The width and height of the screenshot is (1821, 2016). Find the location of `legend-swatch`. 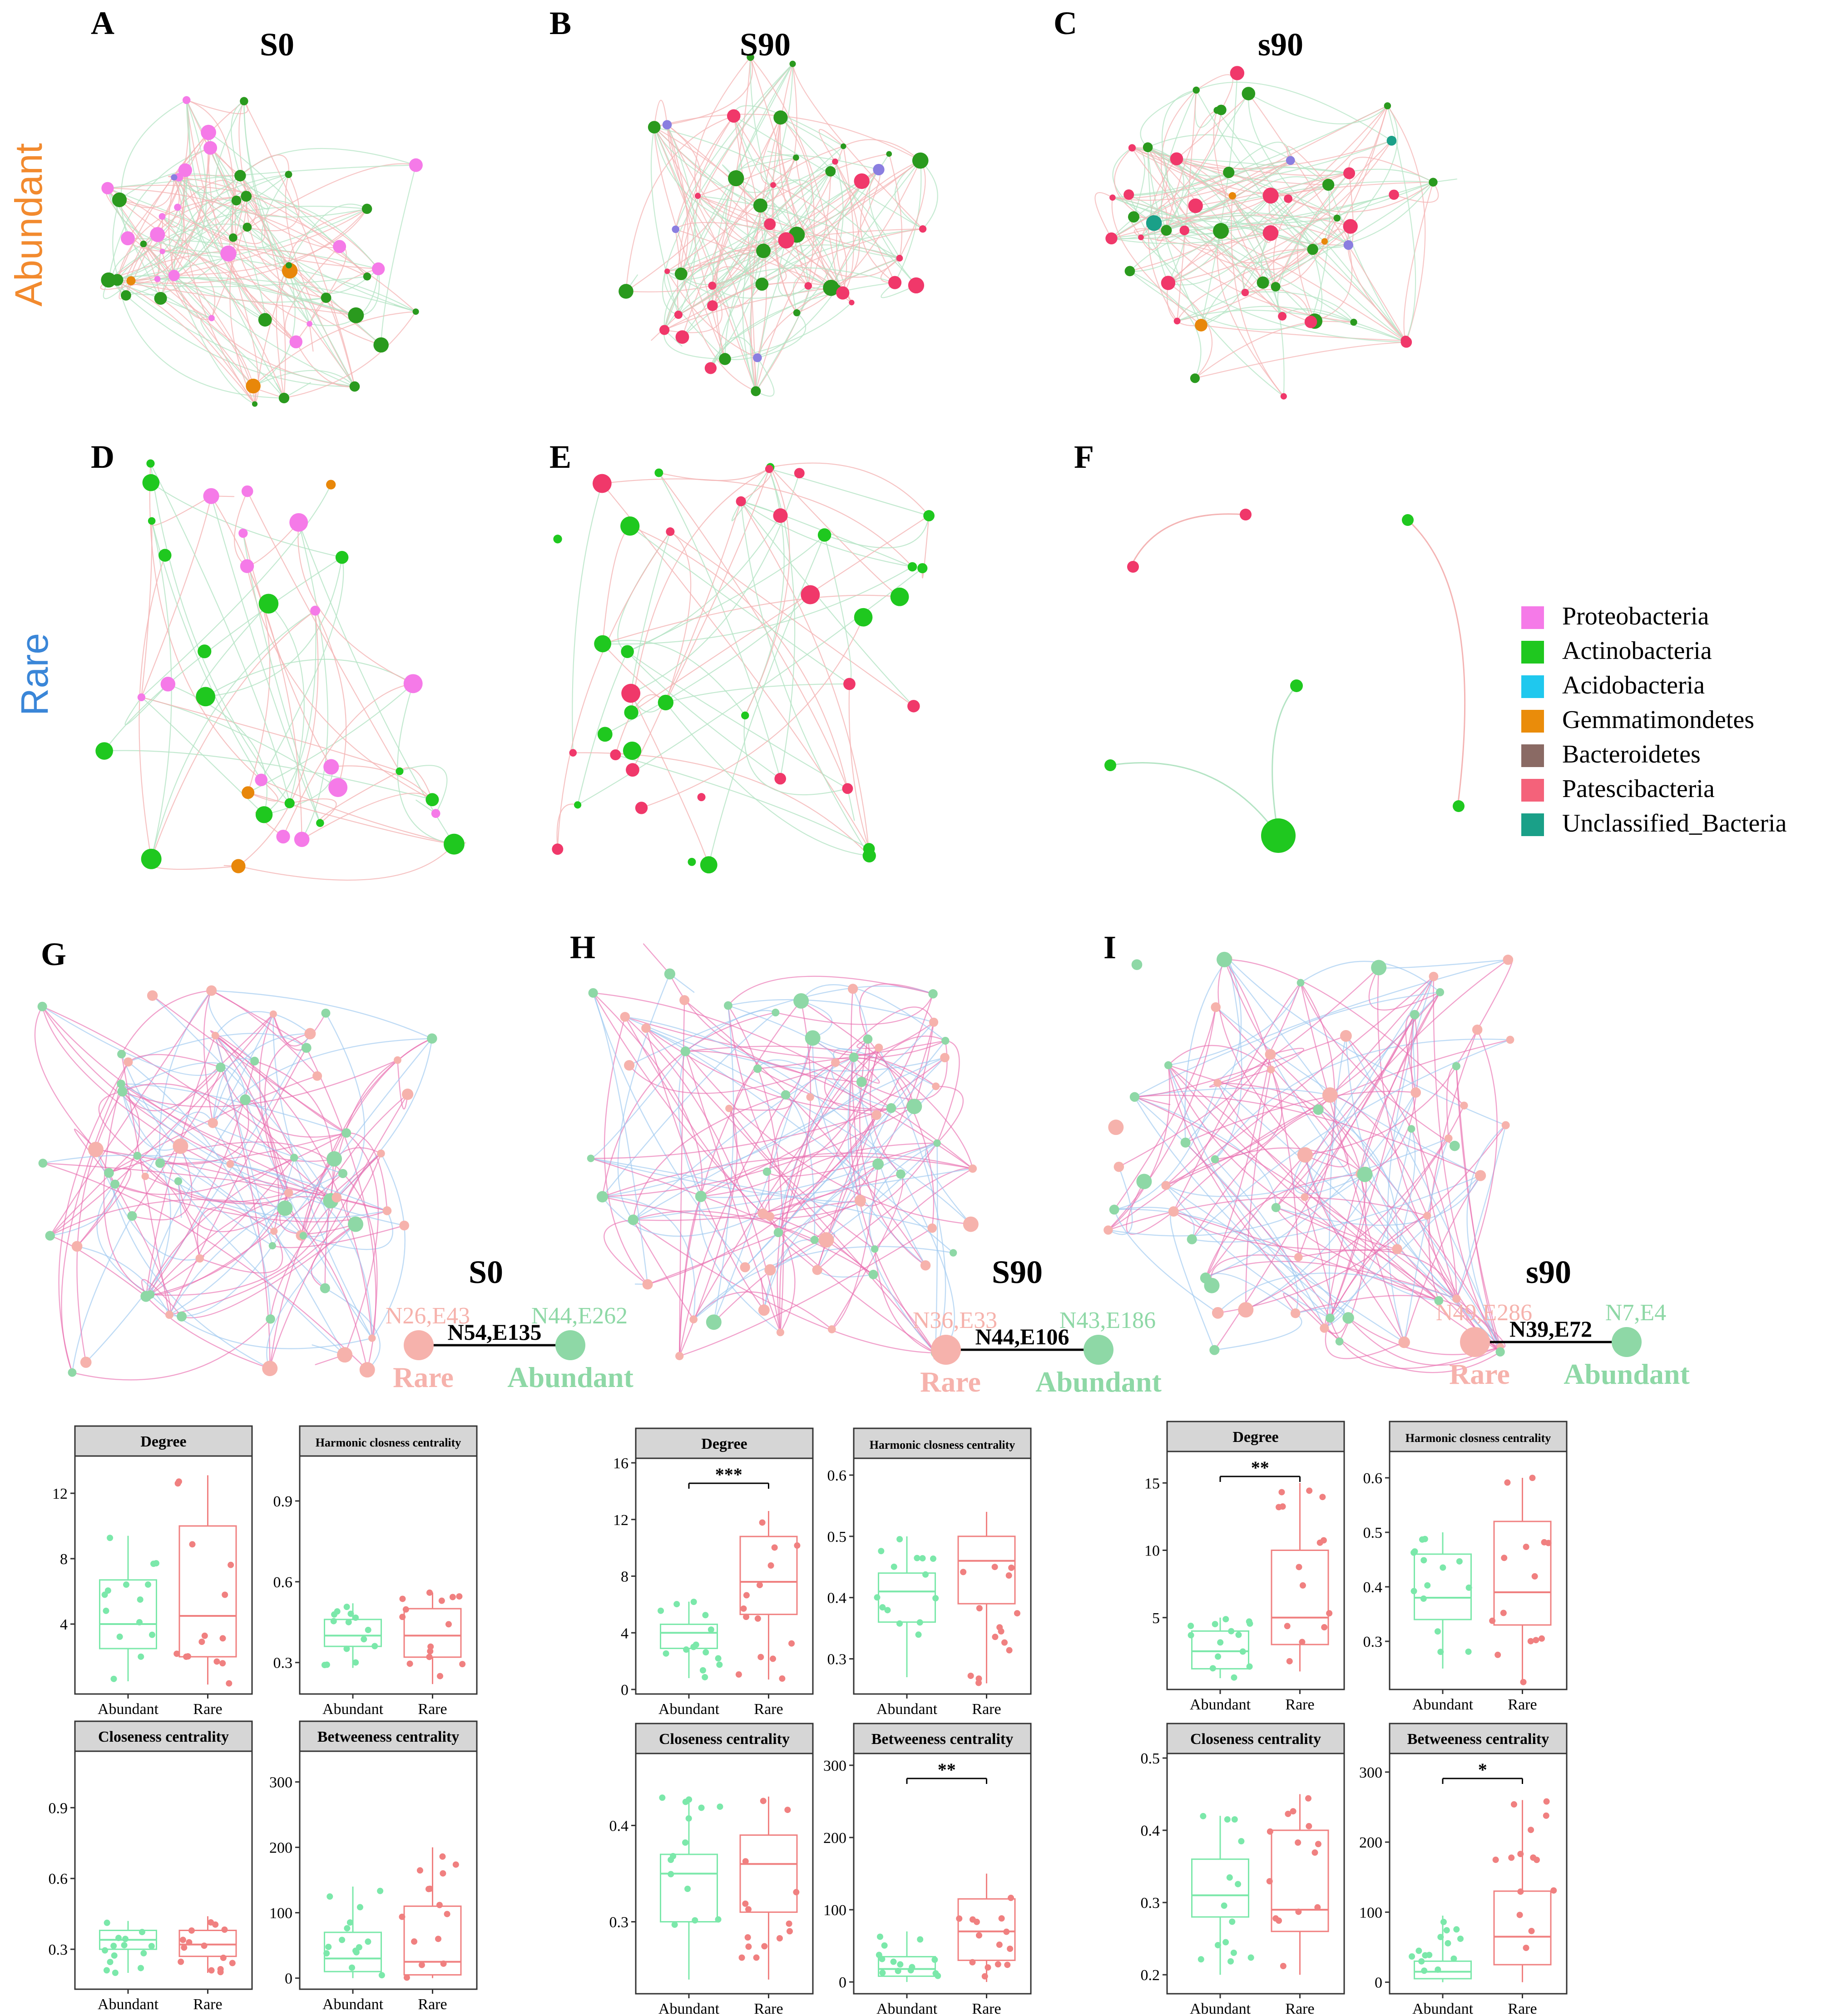

legend-swatch is located at coordinates (1532, 790).